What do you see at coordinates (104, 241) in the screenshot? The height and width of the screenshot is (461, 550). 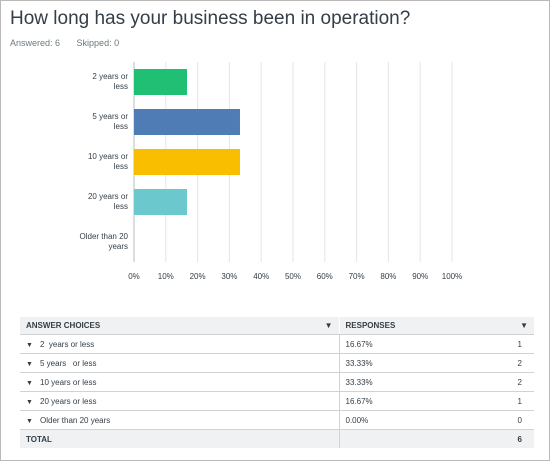 I see `category-label: Older than 20 years` at bounding box center [104, 241].